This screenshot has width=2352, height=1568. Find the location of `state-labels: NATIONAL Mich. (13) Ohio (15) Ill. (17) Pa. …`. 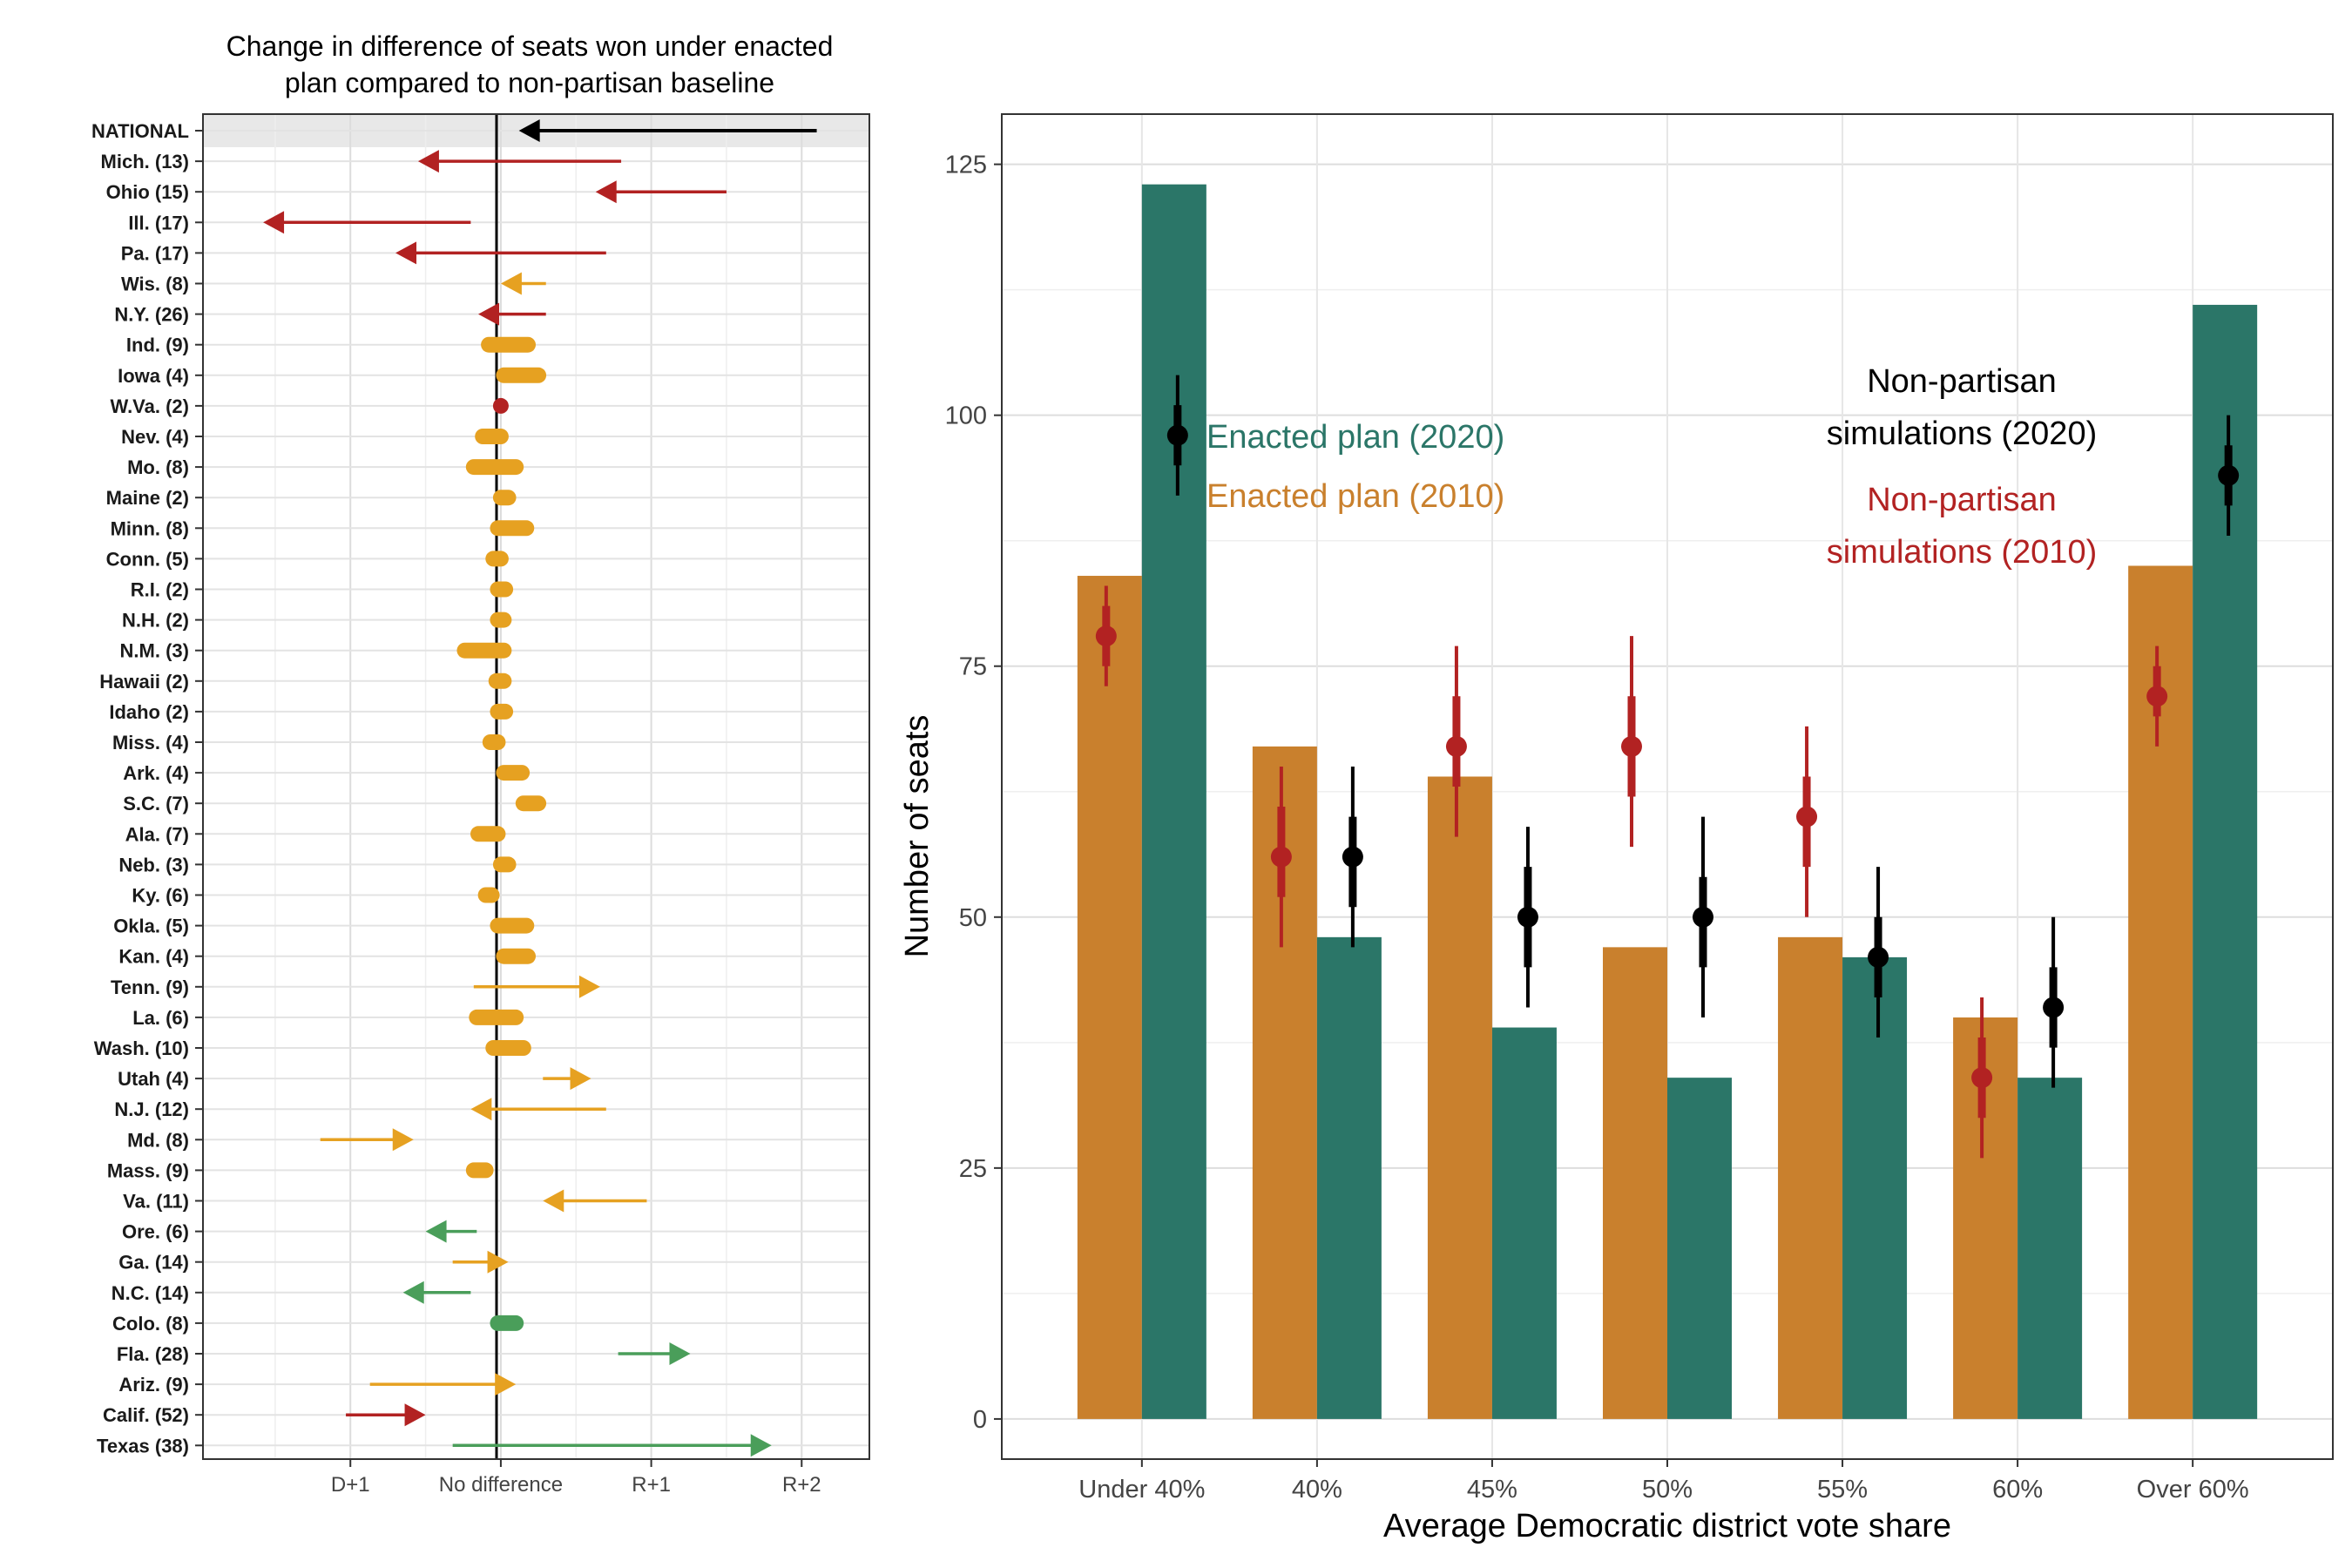

state-labels: NATIONAL Mich. (13) Ohio (15) Ill. (17) Pa. … is located at coordinates (147, 788).